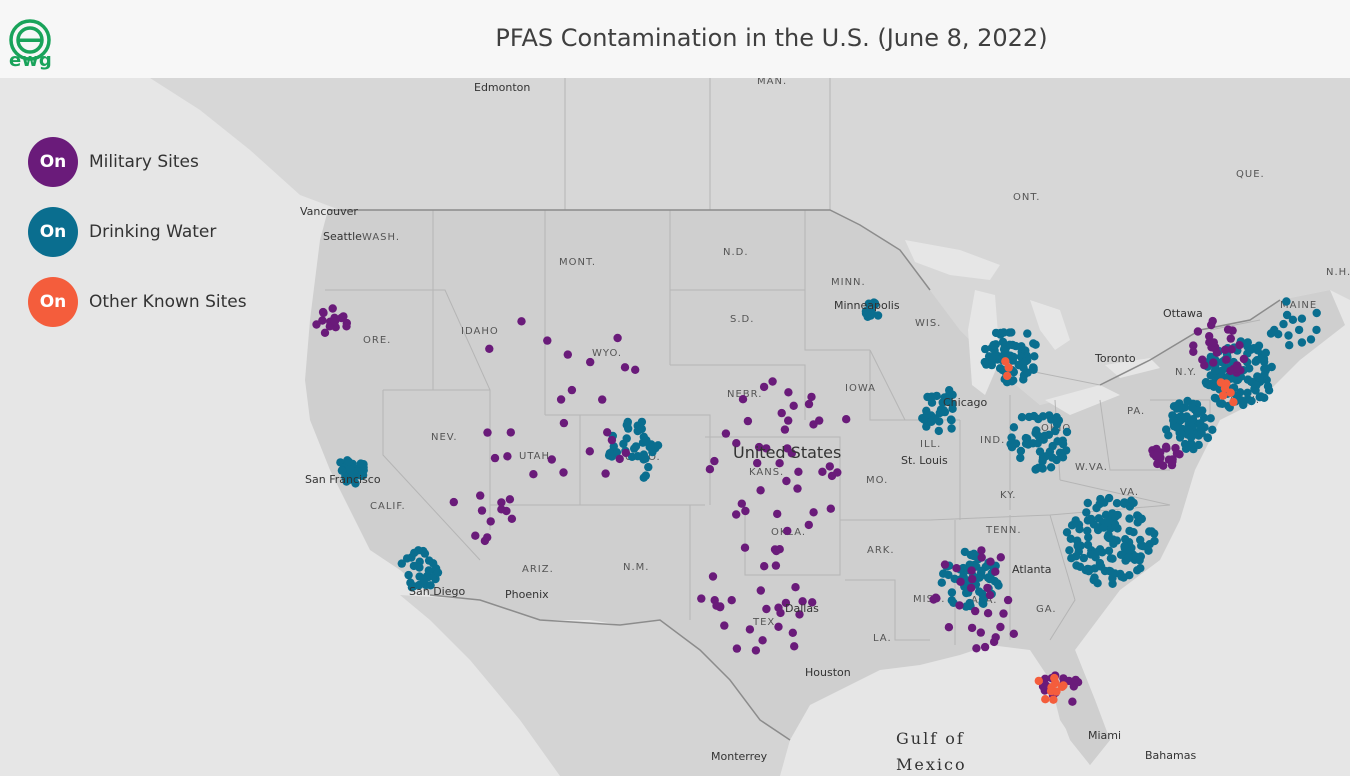  What do you see at coordinates (53, 162) in the screenshot?
I see `military-toggle-button: On` at bounding box center [53, 162].